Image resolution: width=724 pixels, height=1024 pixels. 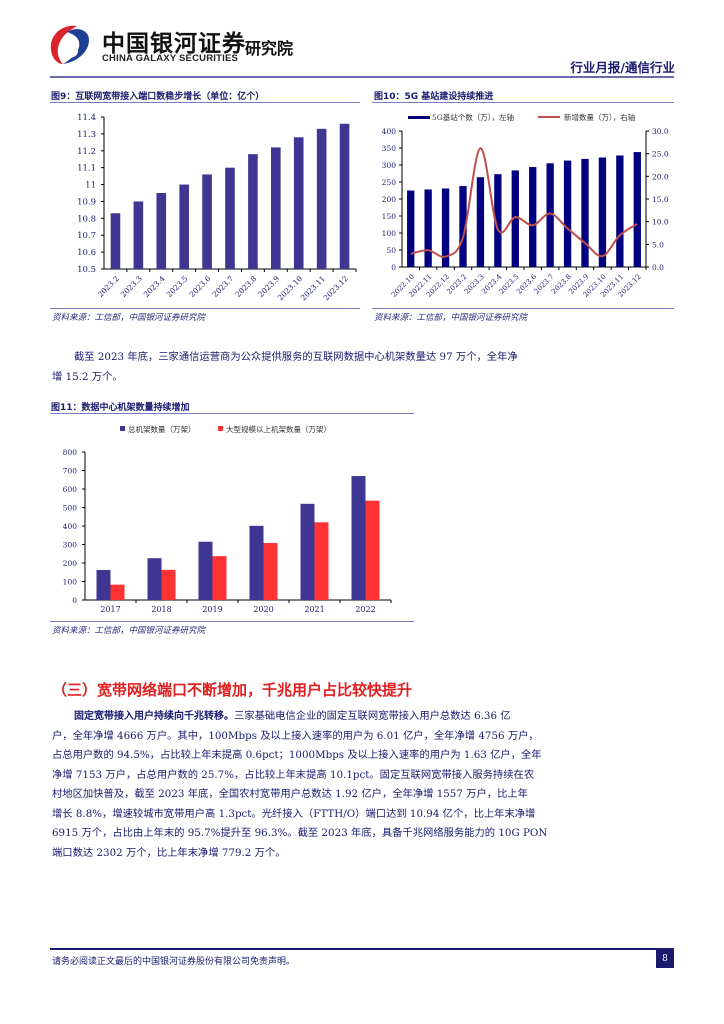 What do you see at coordinates (622, 67) in the screenshot?
I see `report-type: 行业月报/通信行业` at bounding box center [622, 67].